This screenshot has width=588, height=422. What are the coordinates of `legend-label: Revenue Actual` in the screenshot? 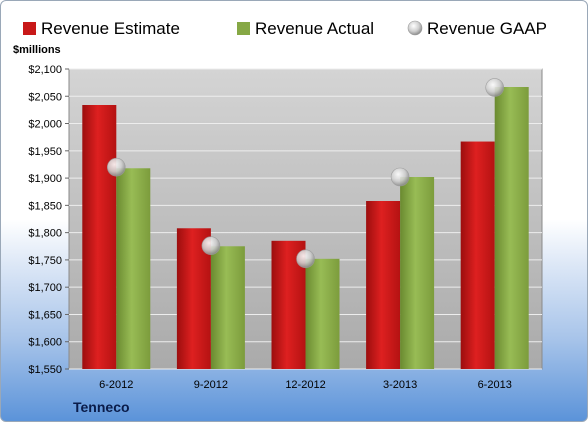 It's located at (314, 28).